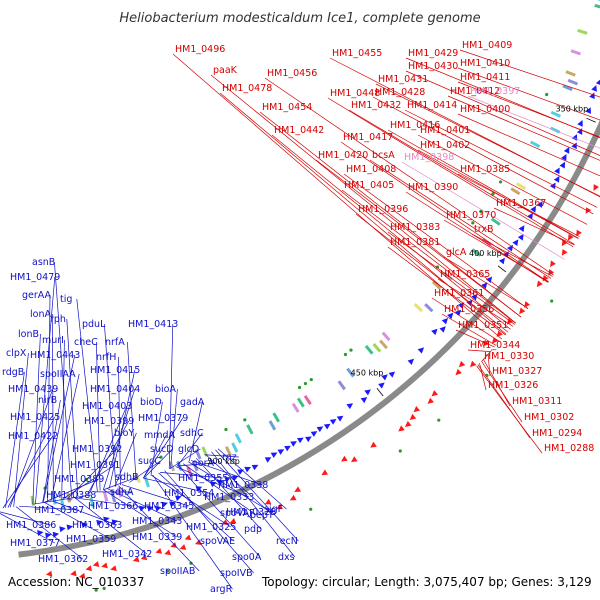 Image resolution: width=600 pixels, height=600 pixels. I want to click on forward-gene-label: HM1_0396, so click(383, 209).